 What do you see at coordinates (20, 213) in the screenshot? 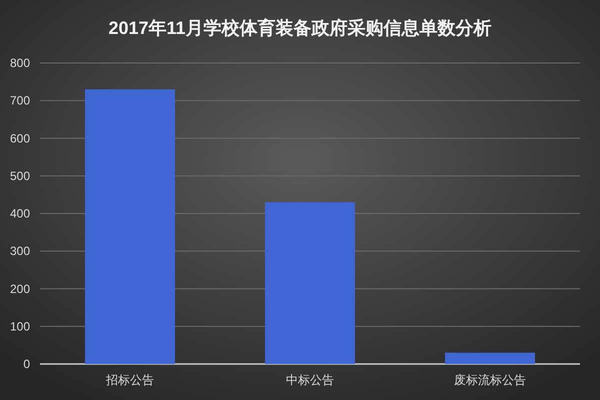
I see `y-tick-label: 400` at bounding box center [20, 213].